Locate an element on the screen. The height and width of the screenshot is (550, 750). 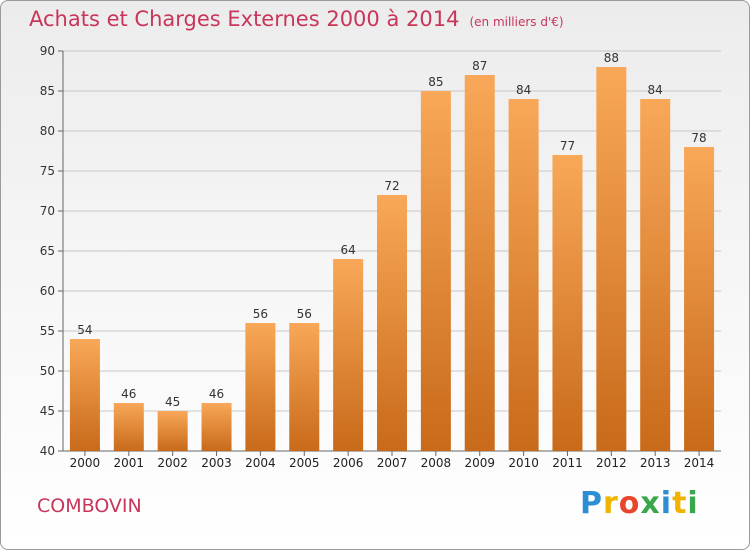
bar-2005 is located at coordinates (304, 387).